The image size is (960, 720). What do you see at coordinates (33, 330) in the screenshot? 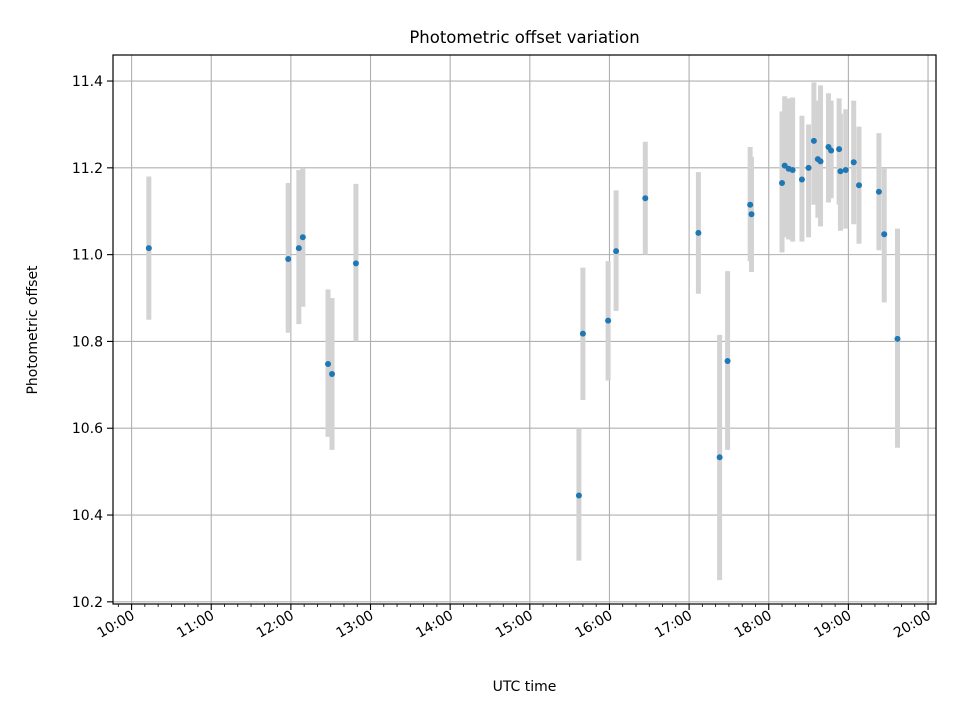
I see `y-axis-label: Photometric offset` at bounding box center [33, 330].